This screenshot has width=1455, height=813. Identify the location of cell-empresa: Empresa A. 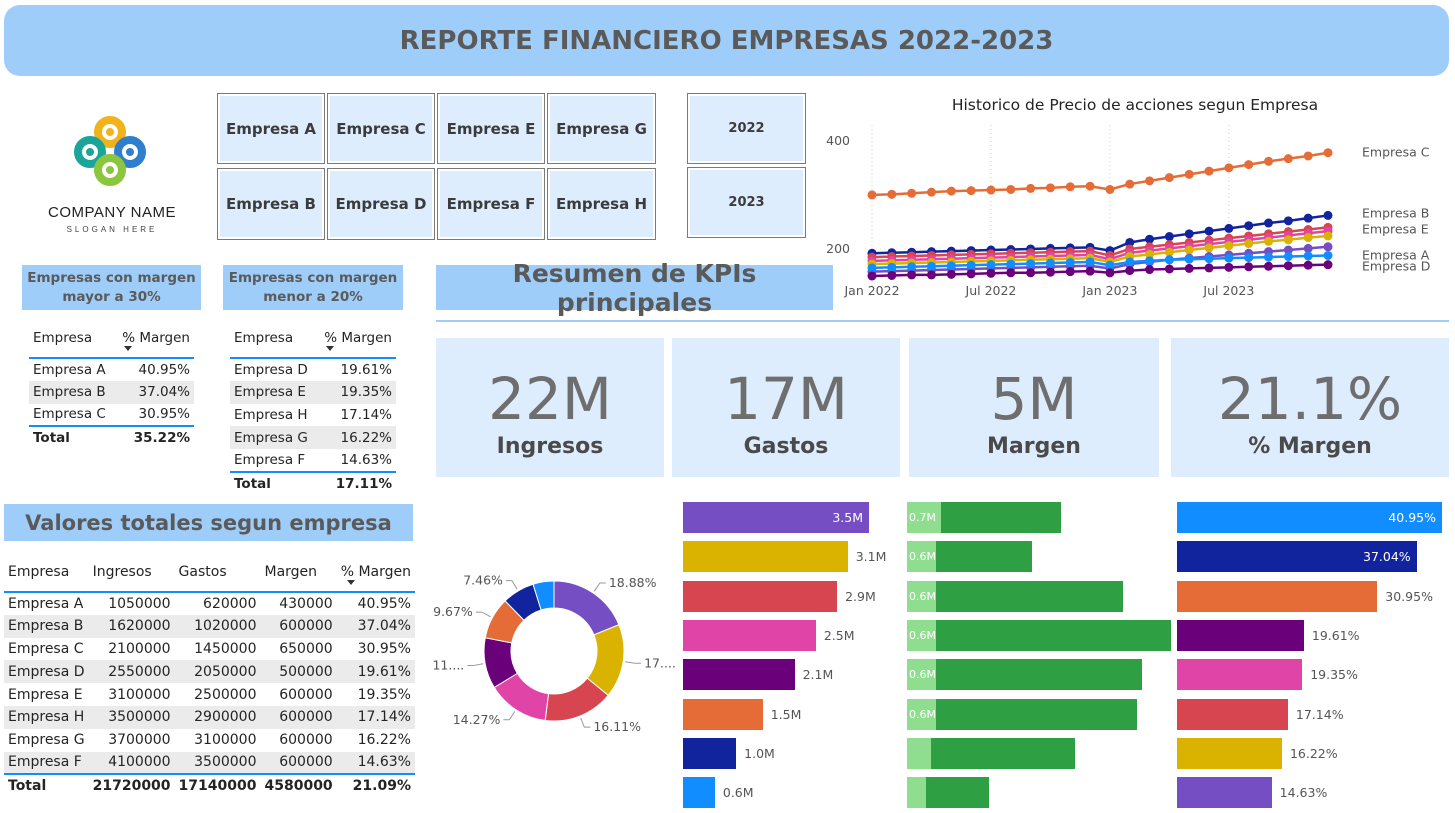
(69, 369).